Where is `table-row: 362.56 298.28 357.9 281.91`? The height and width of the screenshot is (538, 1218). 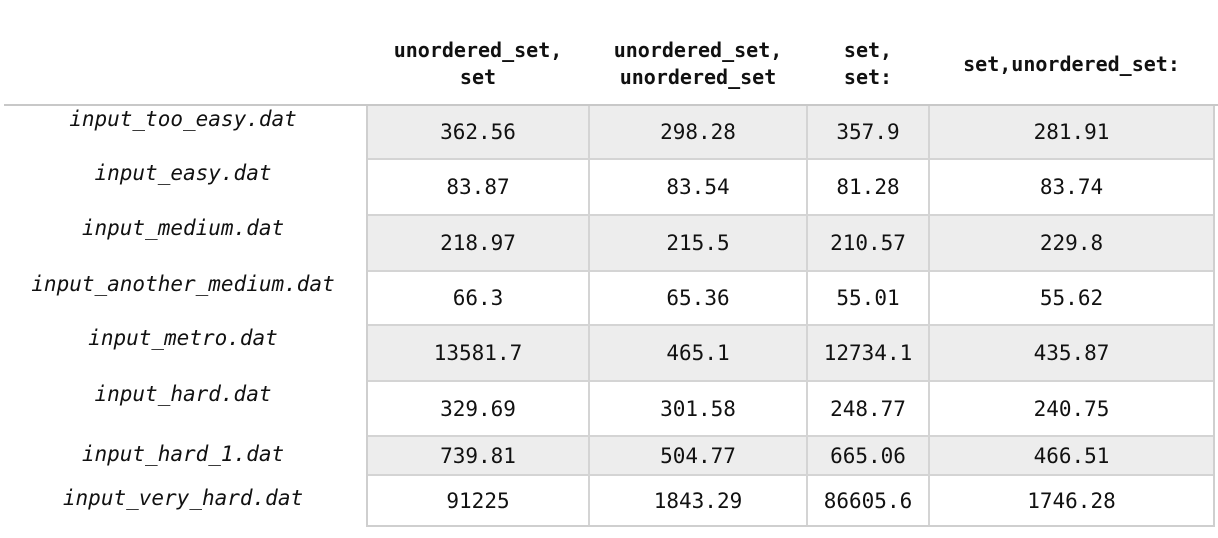 table-row: 362.56 298.28 357.9 281.91 is located at coordinates (790, 133).